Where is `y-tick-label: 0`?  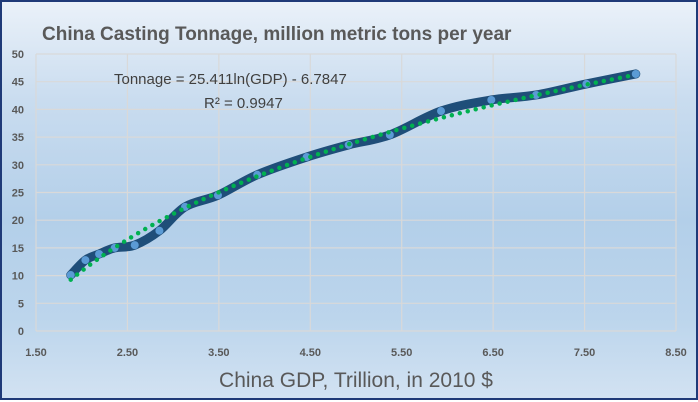
y-tick-label: 0 is located at coordinates (21, 332).